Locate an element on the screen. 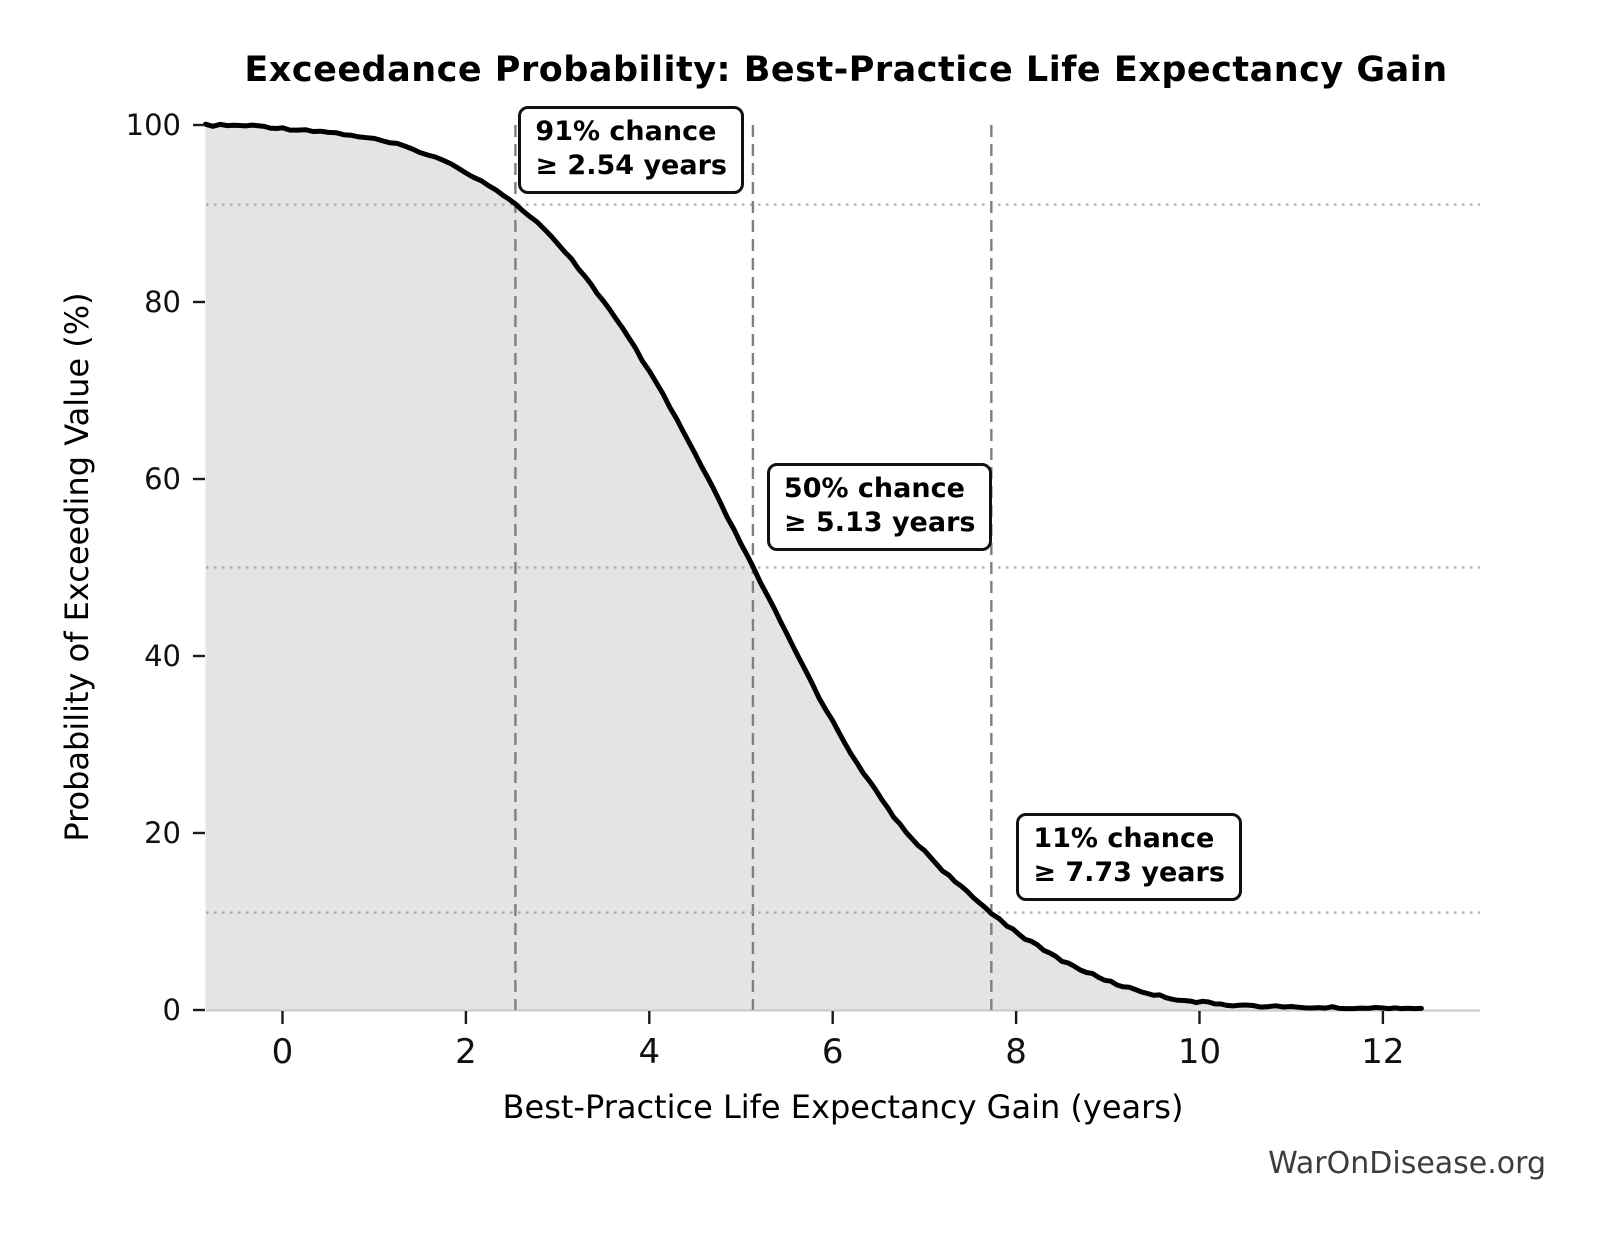  y-tick-label: 60 is located at coordinates (162, 479).